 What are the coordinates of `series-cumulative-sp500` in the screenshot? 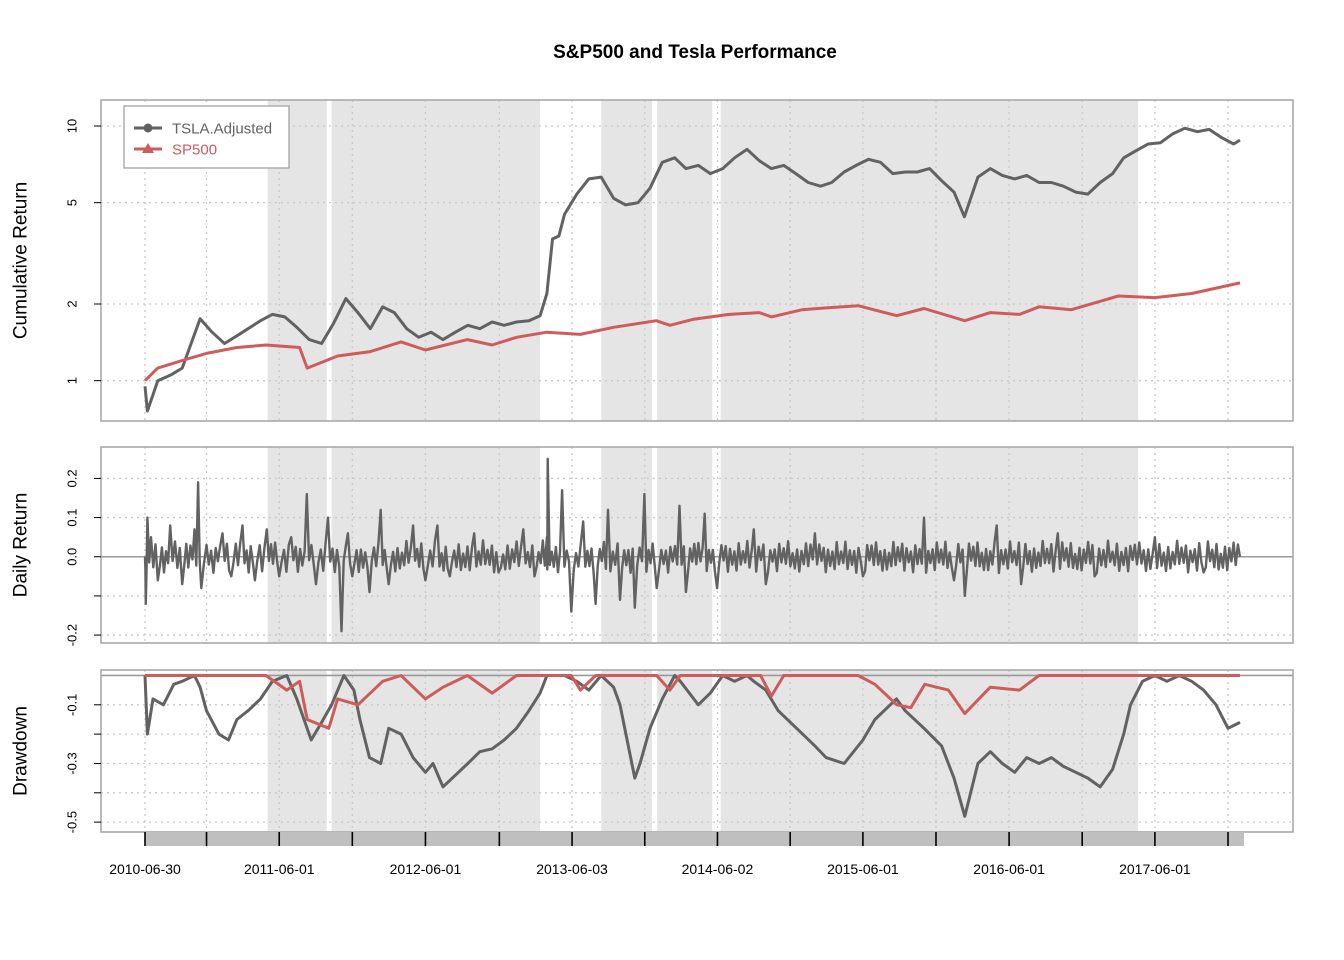 It's located at (692, 331).